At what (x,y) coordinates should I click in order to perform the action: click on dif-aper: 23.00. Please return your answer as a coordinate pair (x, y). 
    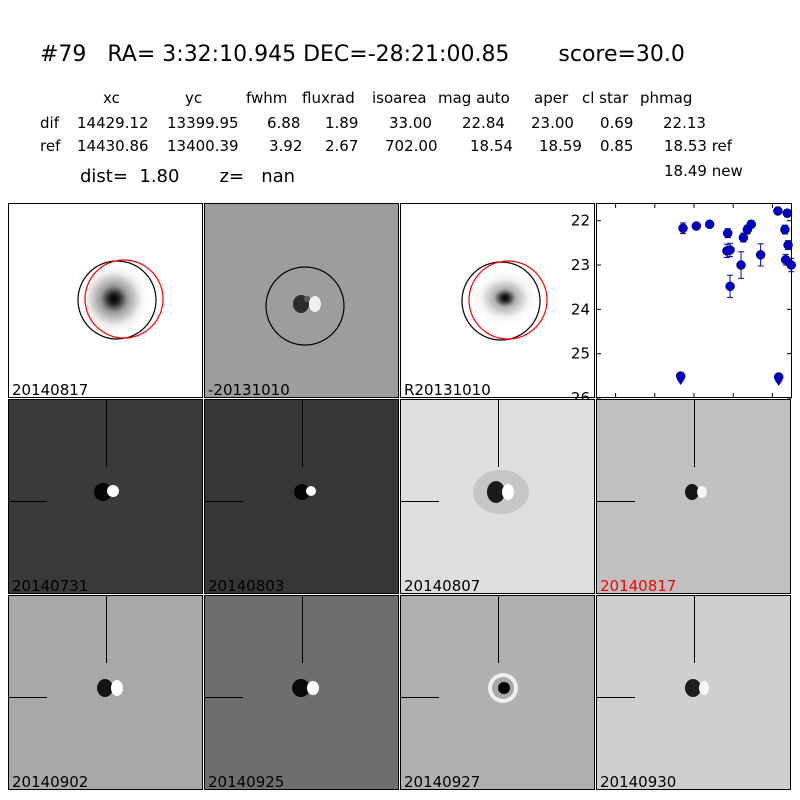
    Looking at the image, I should click on (552, 123).